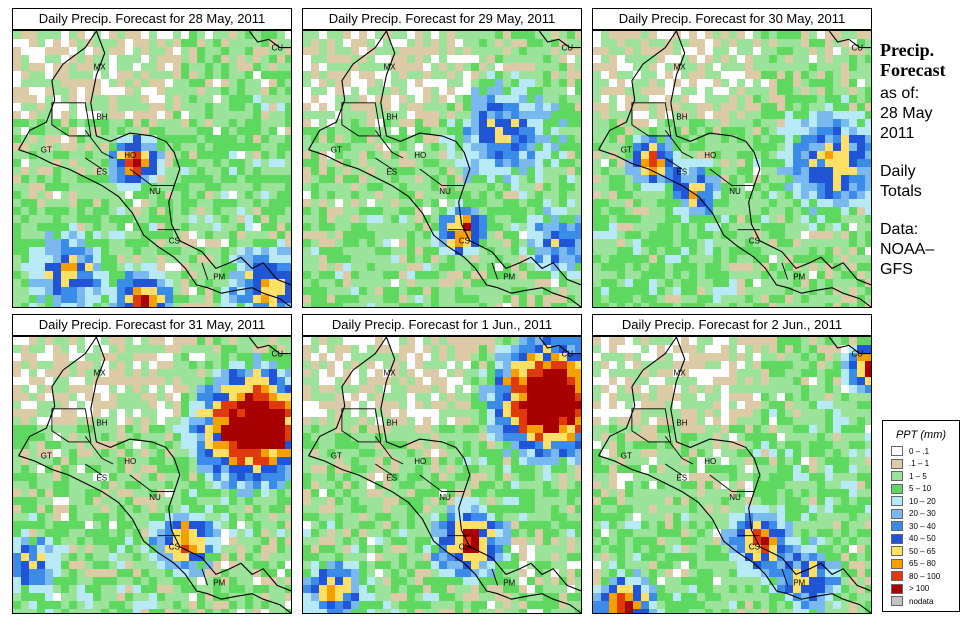 This screenshot has height=633, width=967. What do you see at coordinates (920, 489) in the screenshot?
I see `legend-label: 5 – 10` at bounding box center [920, 489].